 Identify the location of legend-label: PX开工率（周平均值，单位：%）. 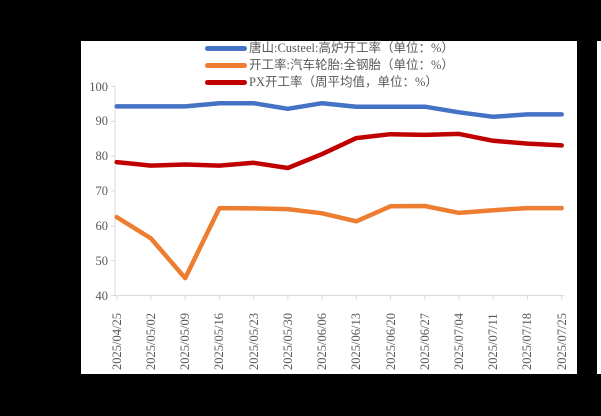
(343, 82).